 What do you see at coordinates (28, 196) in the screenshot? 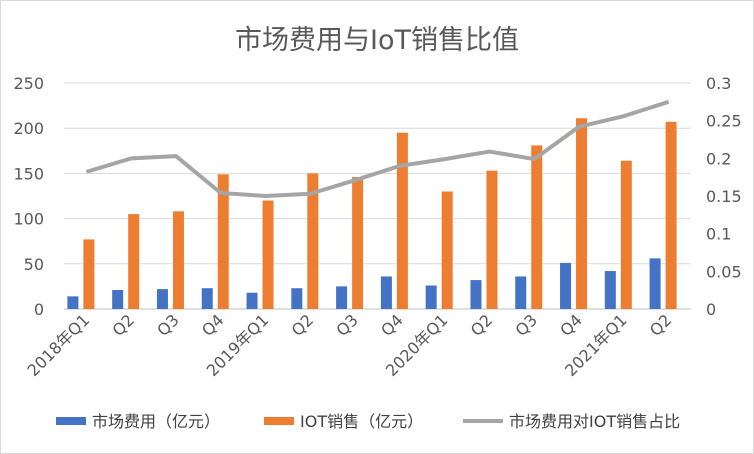
I see `left-axis-ticks: 0 50 100 150 200 250` at bounding box center [28, 196].